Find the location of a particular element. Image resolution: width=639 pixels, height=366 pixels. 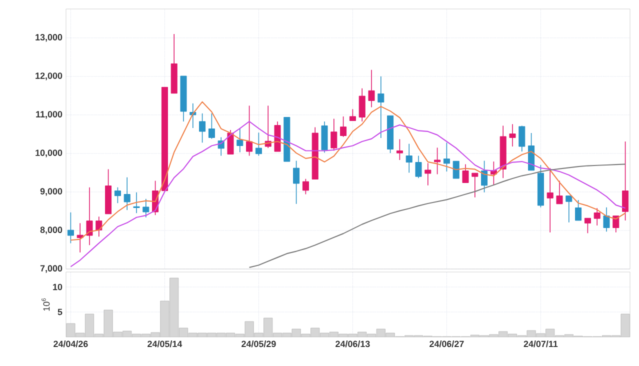

y-tick-label: 12,000 is located at coordinates (49, 76).